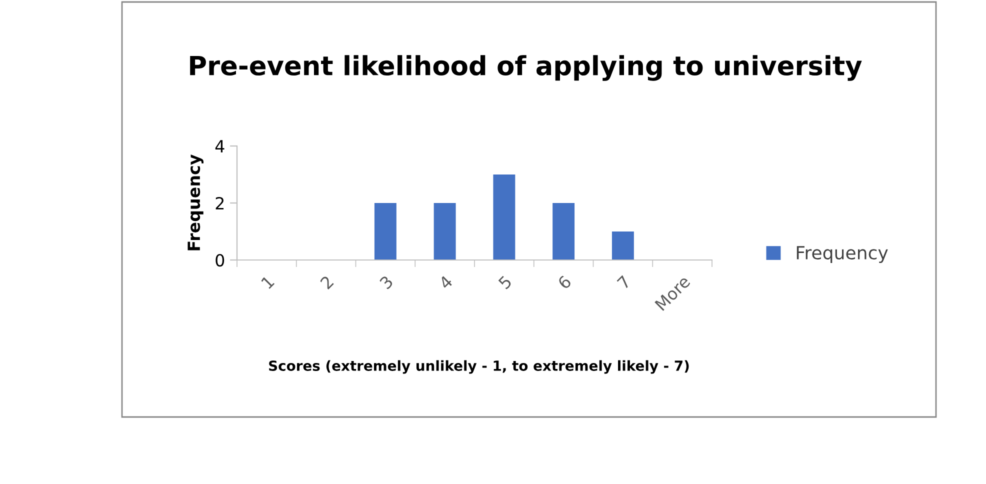  I want to click on x-tick-label: 7, so click(623, 282).